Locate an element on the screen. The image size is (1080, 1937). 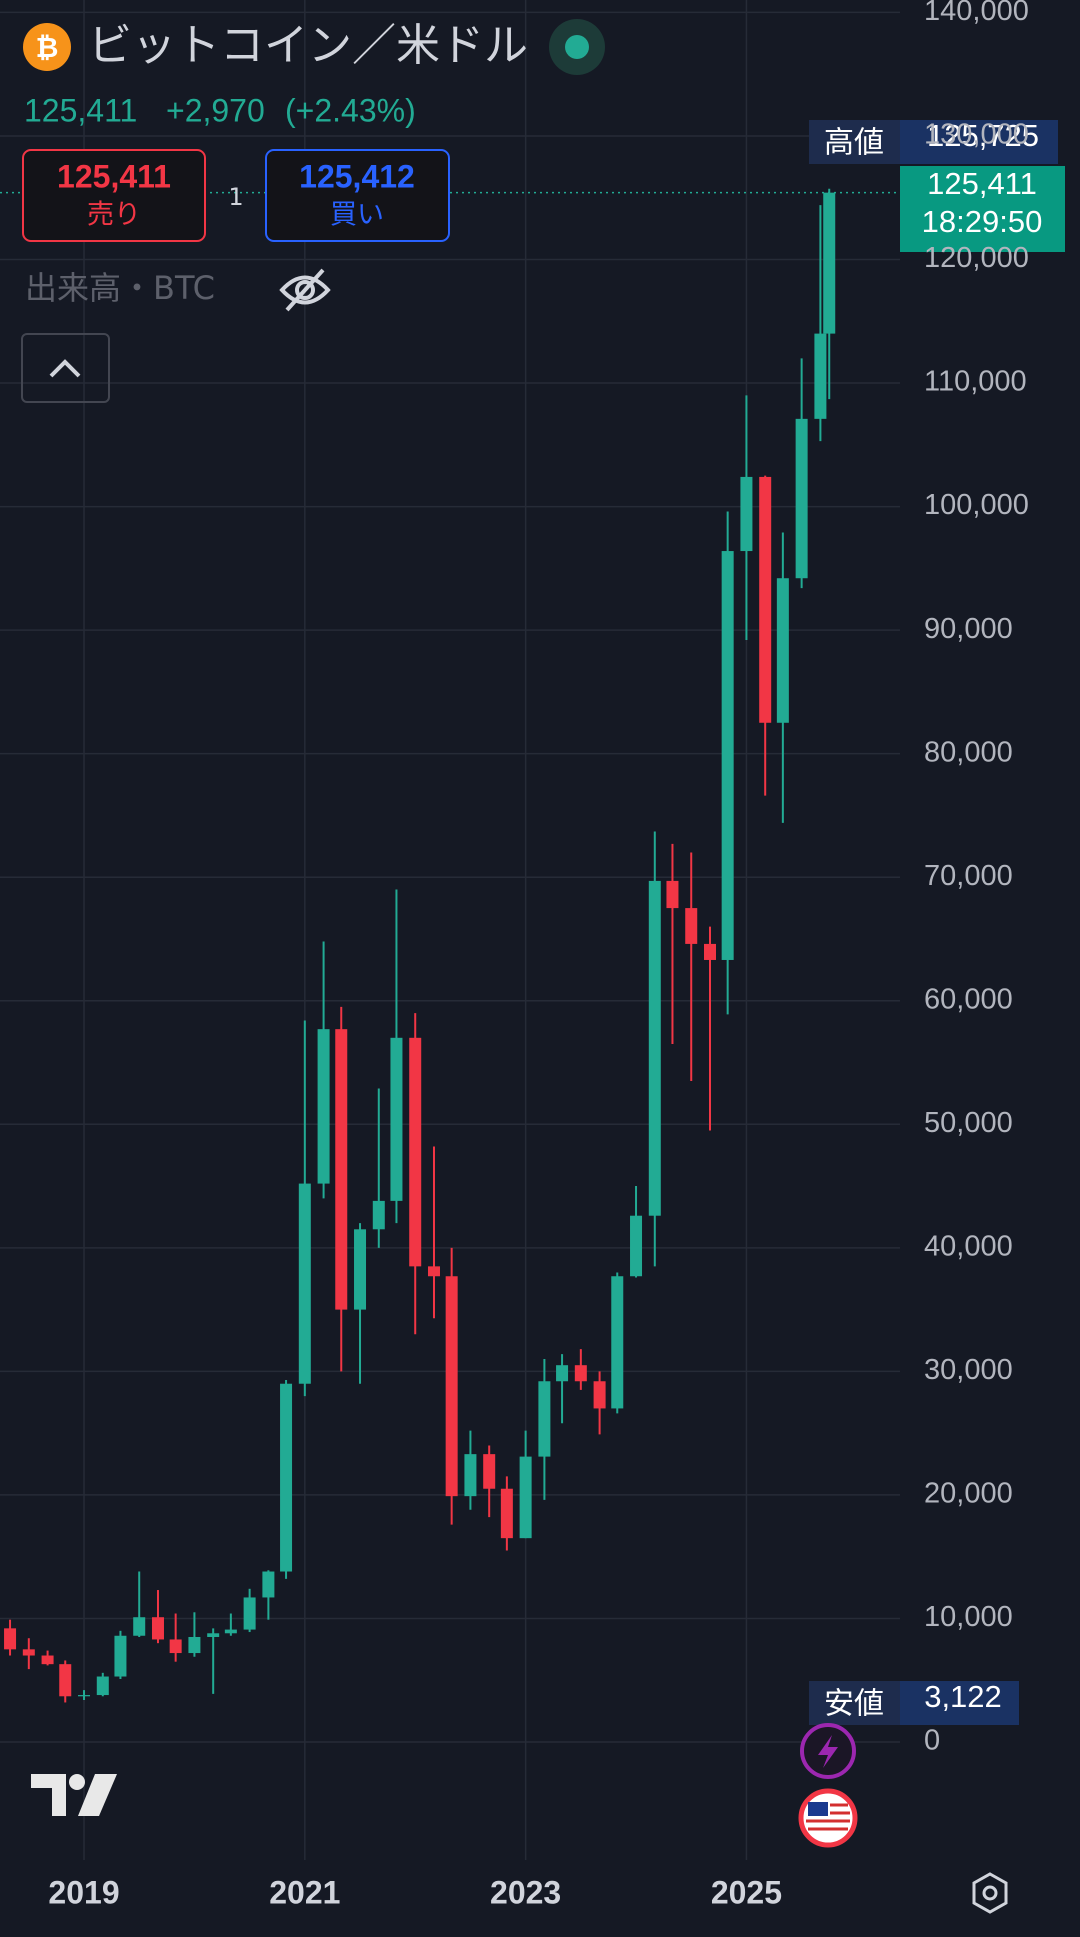
low-label: 安値 is located at coordinates (854, 1704).